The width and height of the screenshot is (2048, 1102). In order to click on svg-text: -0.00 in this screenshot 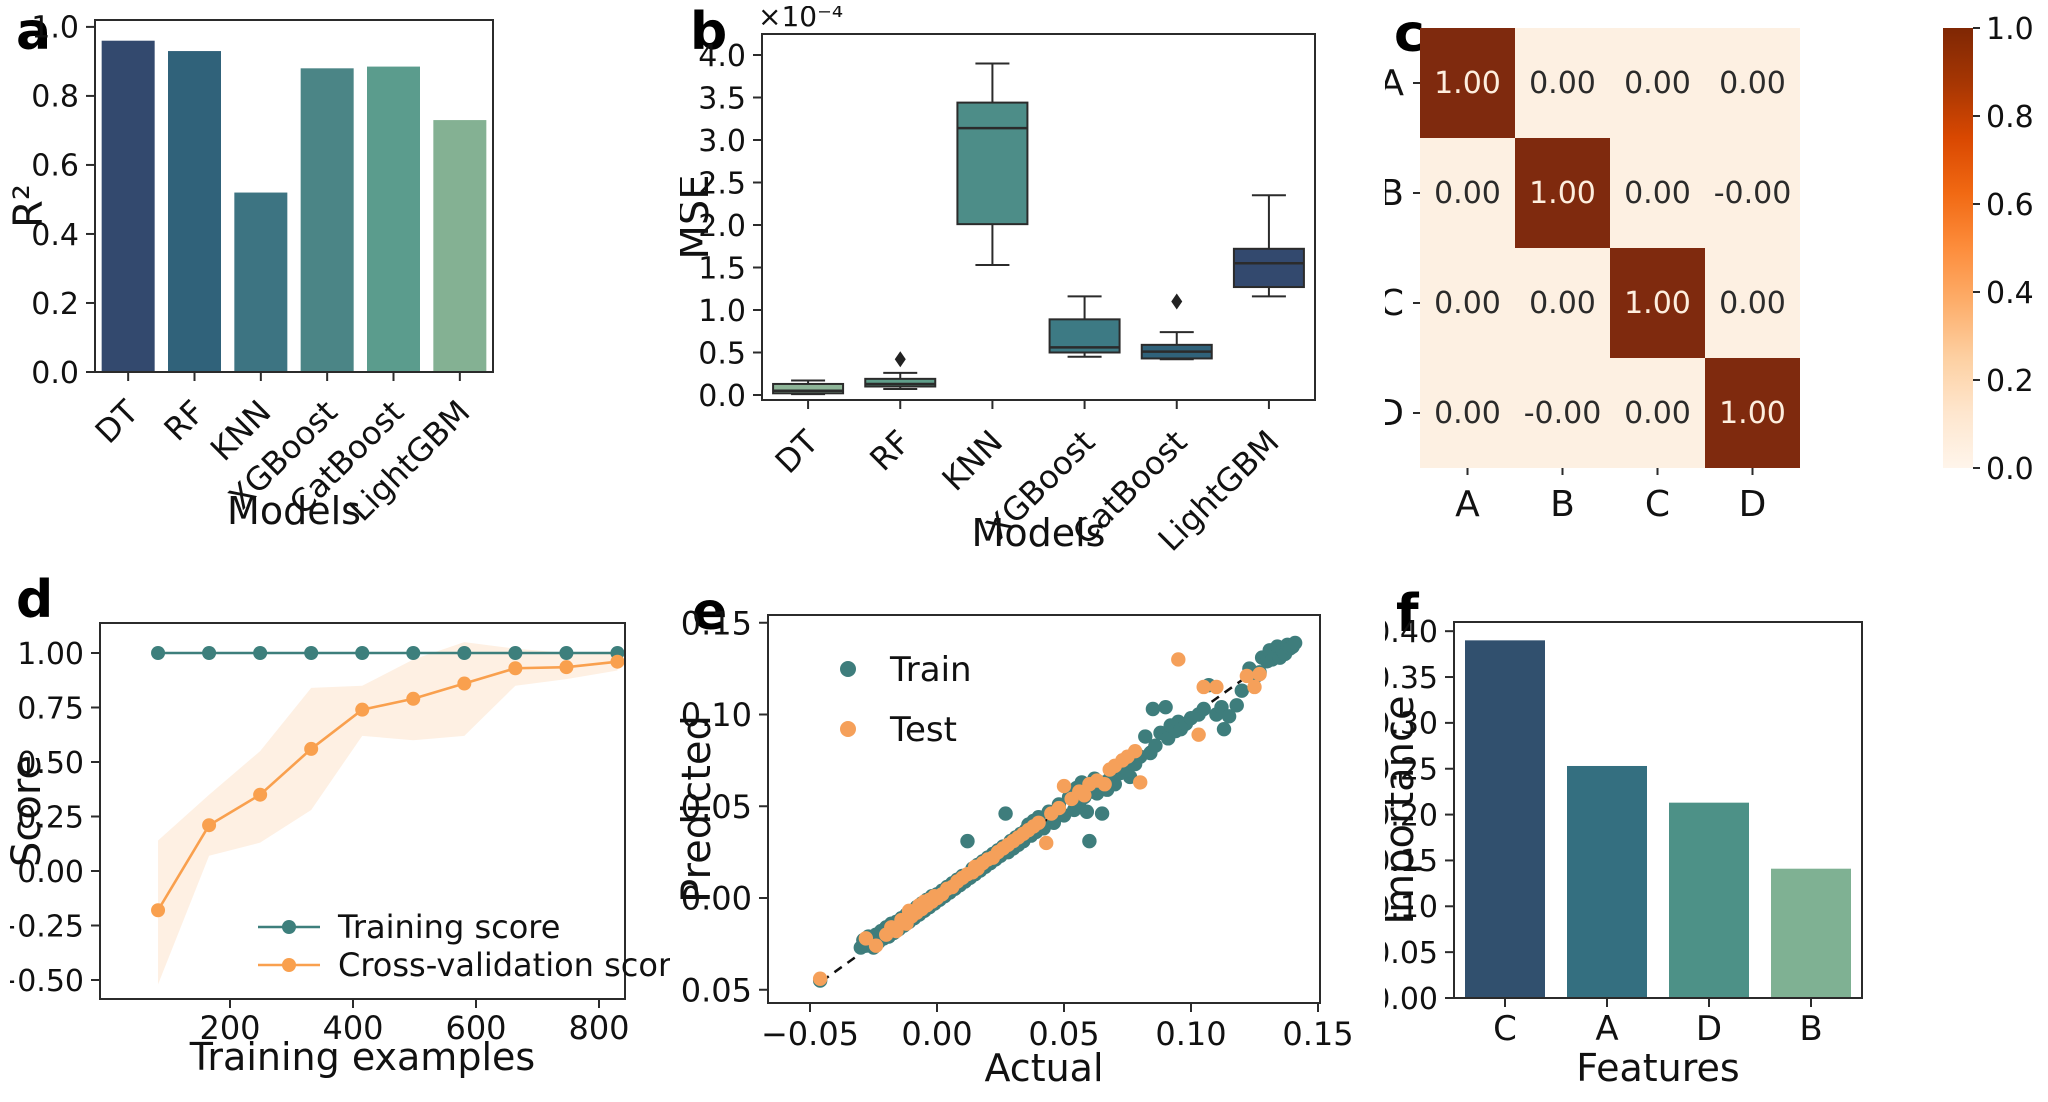, I will do `click(1563, 413)`.